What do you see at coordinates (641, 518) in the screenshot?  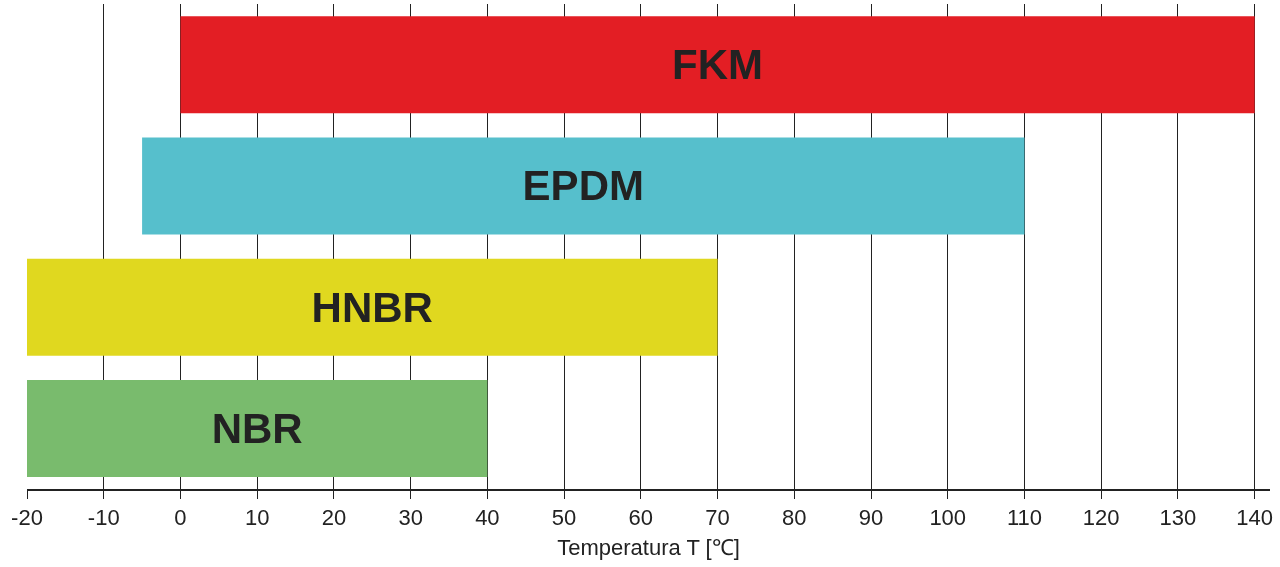 I see `x-tick-label: 60` at bounding box center [641, 518].